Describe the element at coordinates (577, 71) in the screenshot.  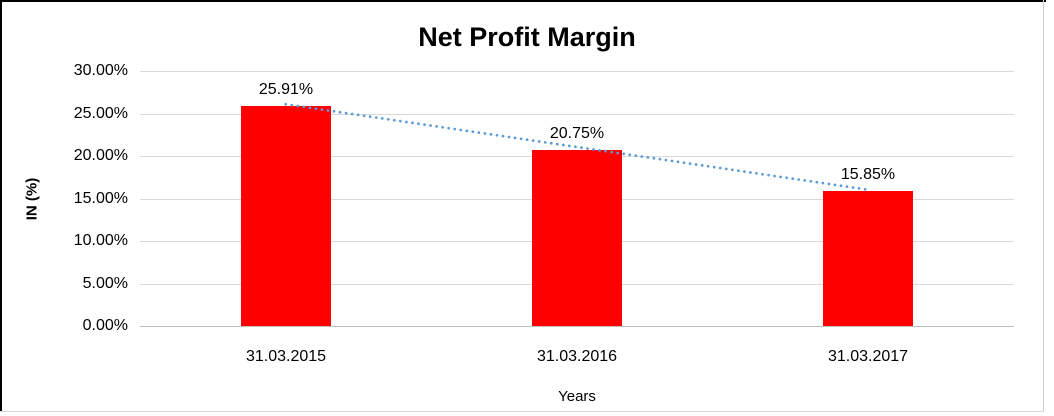
I see `gridline` at that location.